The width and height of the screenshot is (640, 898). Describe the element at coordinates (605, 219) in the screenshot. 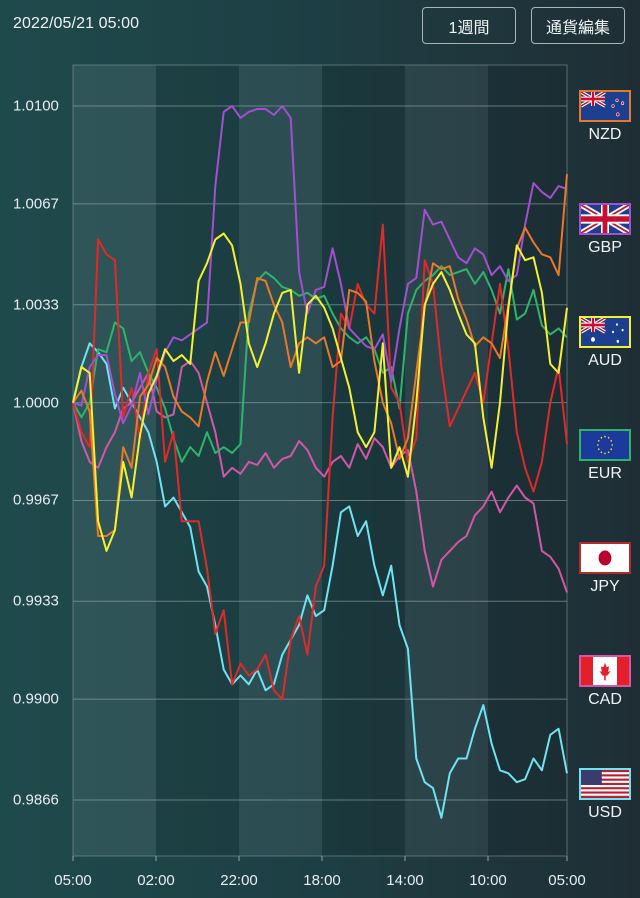

I see `uk-flag-icon` at that location.